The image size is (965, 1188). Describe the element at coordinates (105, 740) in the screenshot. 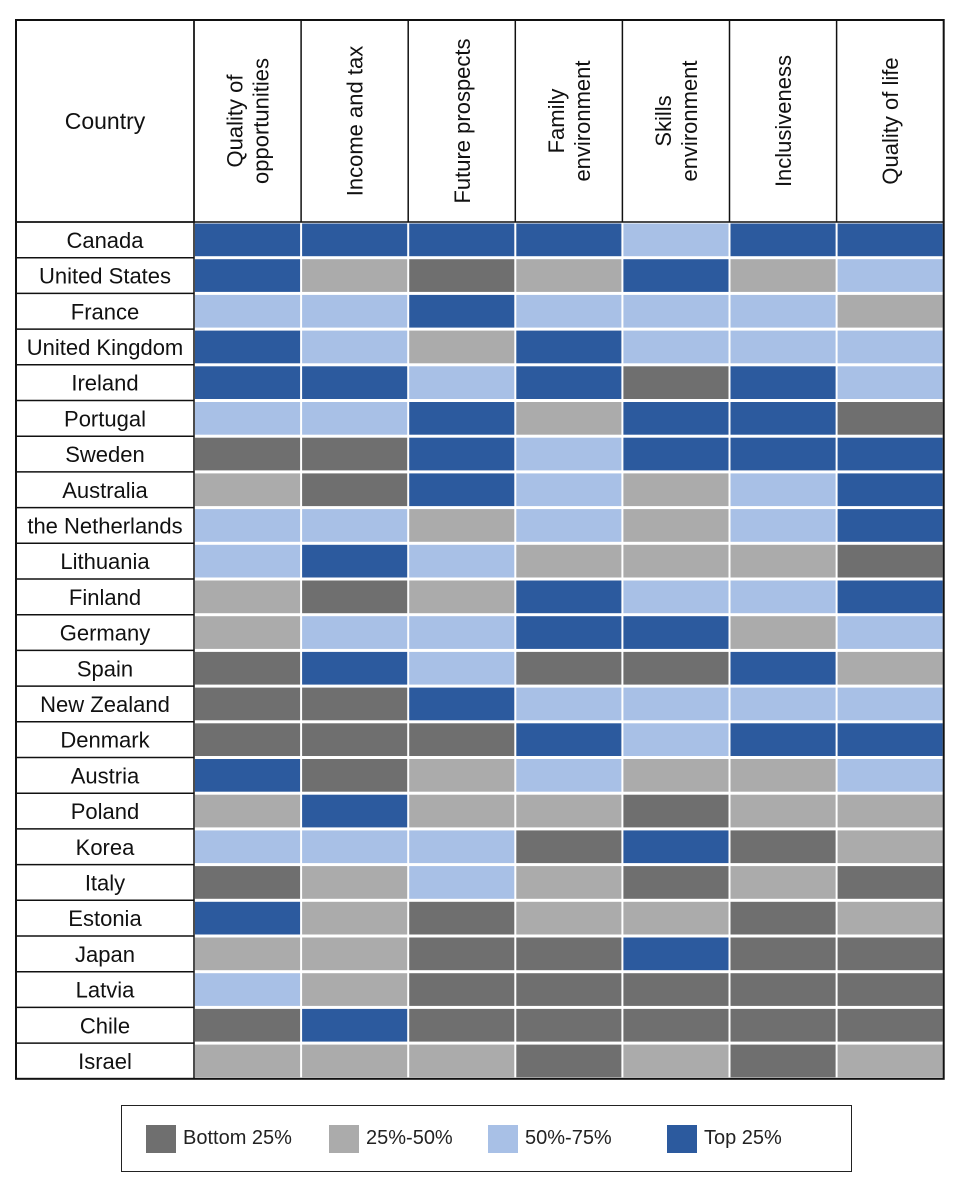

I see `country-label: Denmark` at that location.